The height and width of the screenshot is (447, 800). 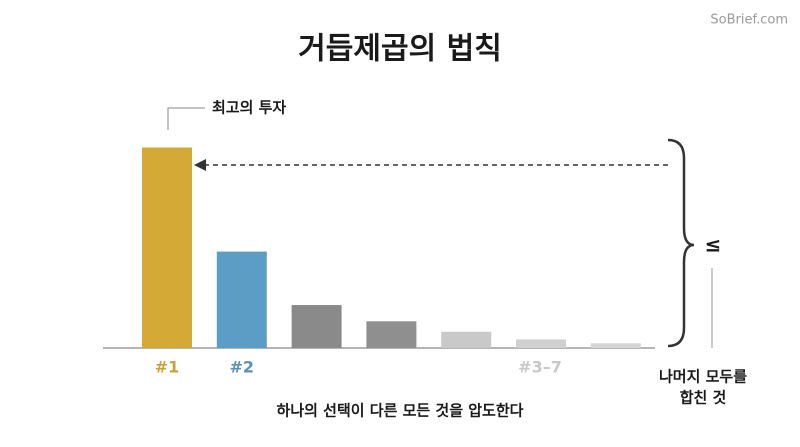 I want to click on arrow-head, so click(x=200, y=165).